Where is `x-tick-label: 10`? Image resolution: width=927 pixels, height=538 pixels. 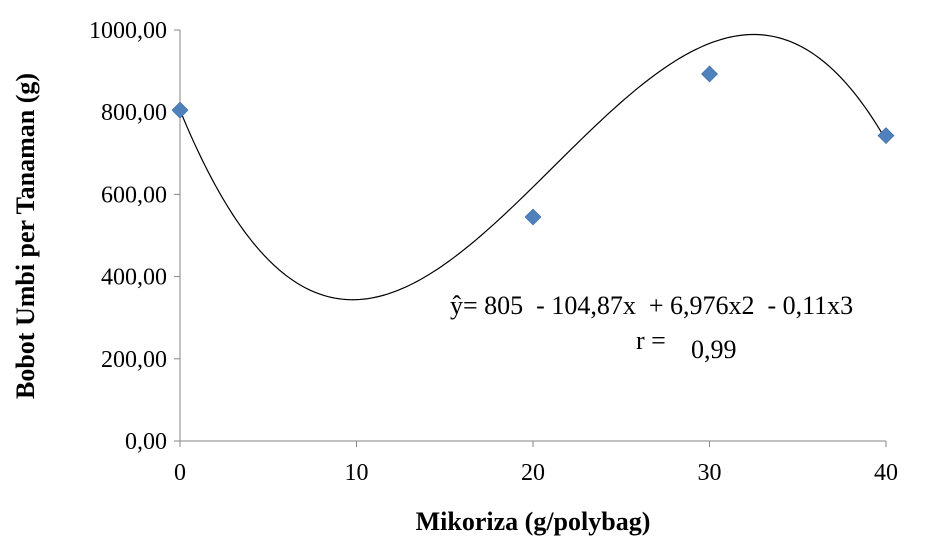
x-tick-label: 10 is located at coordinates (357, 473).